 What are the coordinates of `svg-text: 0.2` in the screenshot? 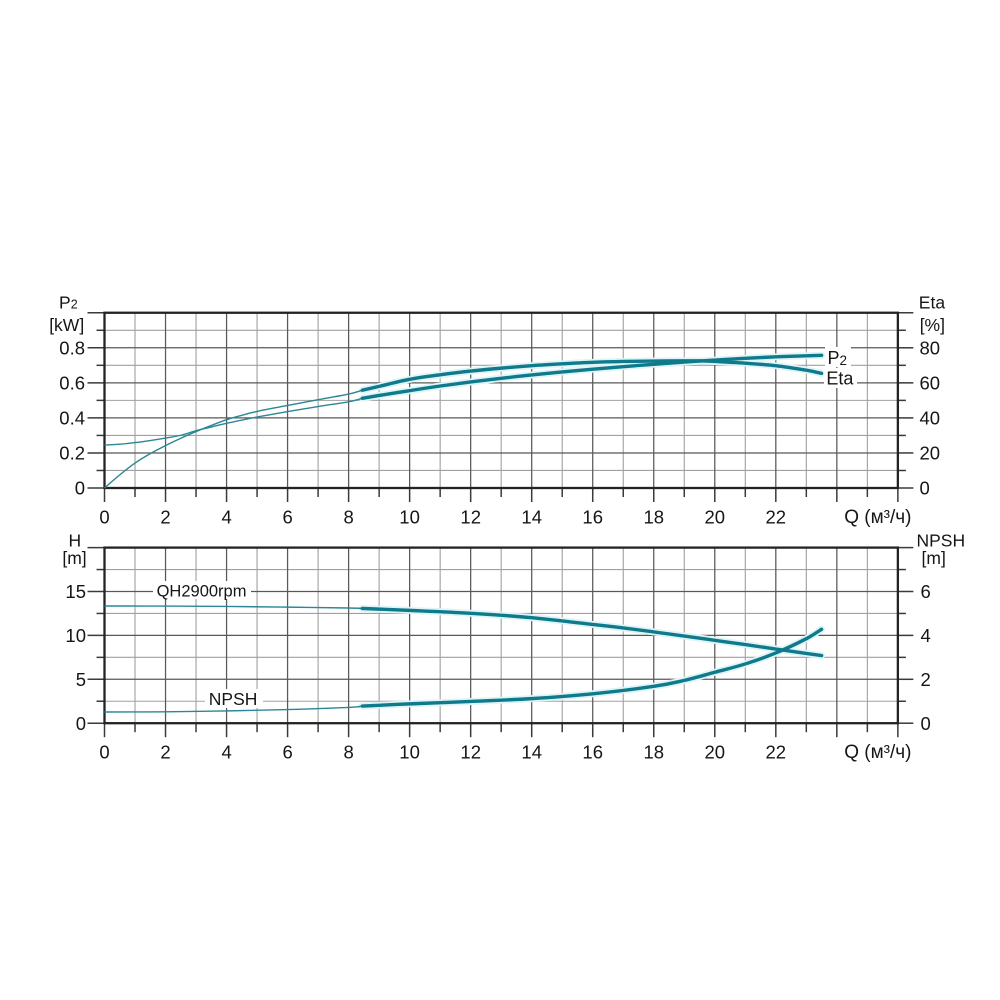 It's located at (72, 453).